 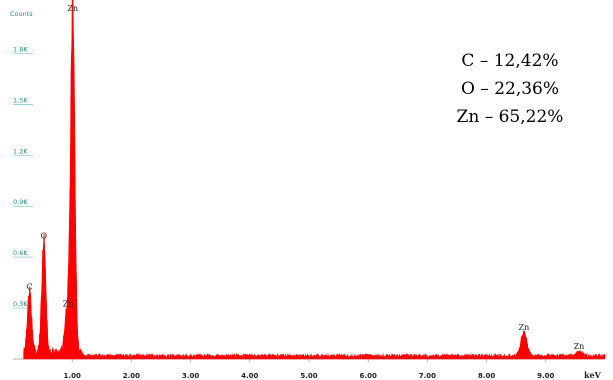 What do you see at coordinates (20, 304) in the screenshot?
I see `y-tick-label: 0.3K` at bounding box center [20, 304].